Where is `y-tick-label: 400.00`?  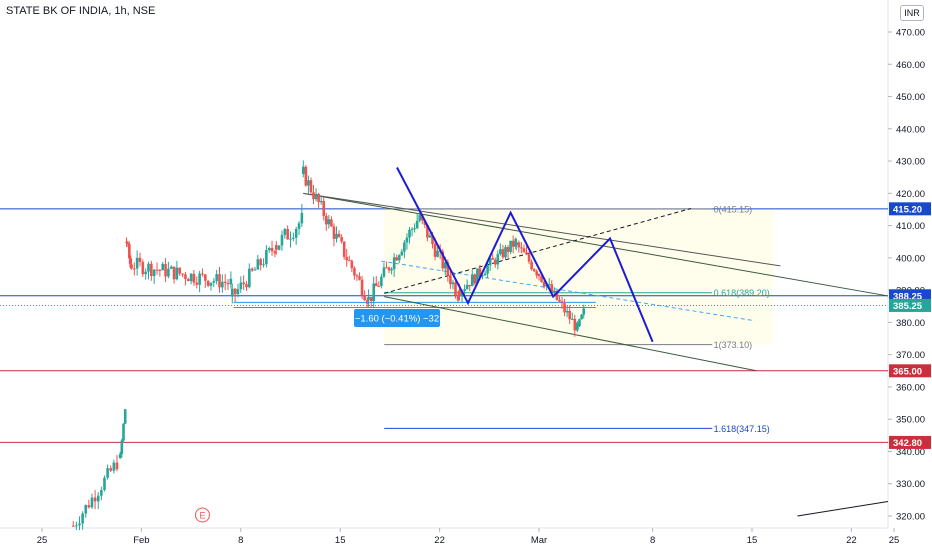
y-tick-label: 400.00 is located at coordinates (910, 258).